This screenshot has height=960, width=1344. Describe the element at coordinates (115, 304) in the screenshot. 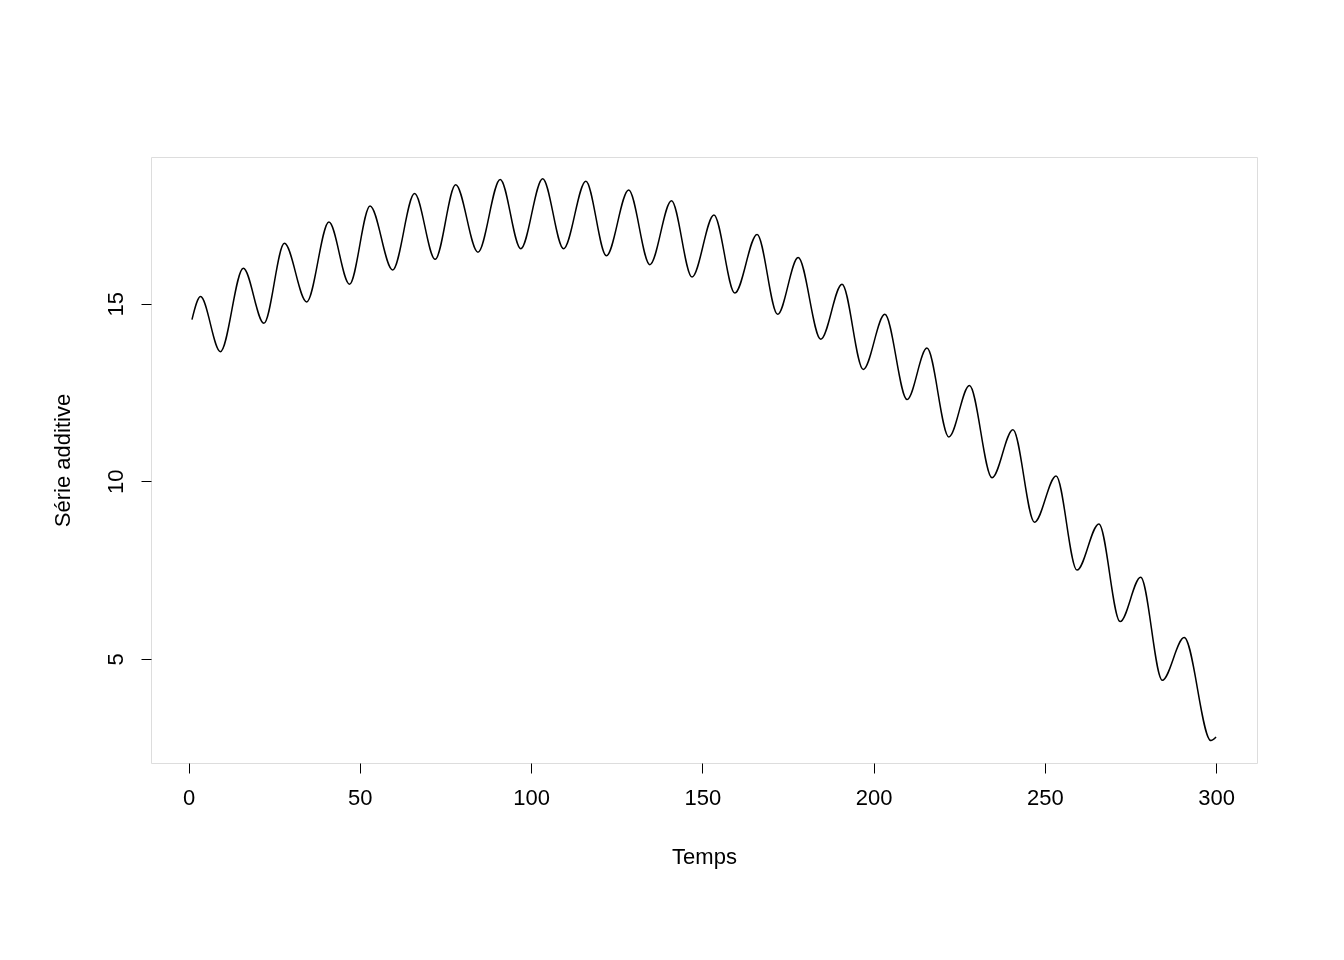

I see `y-tick-label: 15` at that location.